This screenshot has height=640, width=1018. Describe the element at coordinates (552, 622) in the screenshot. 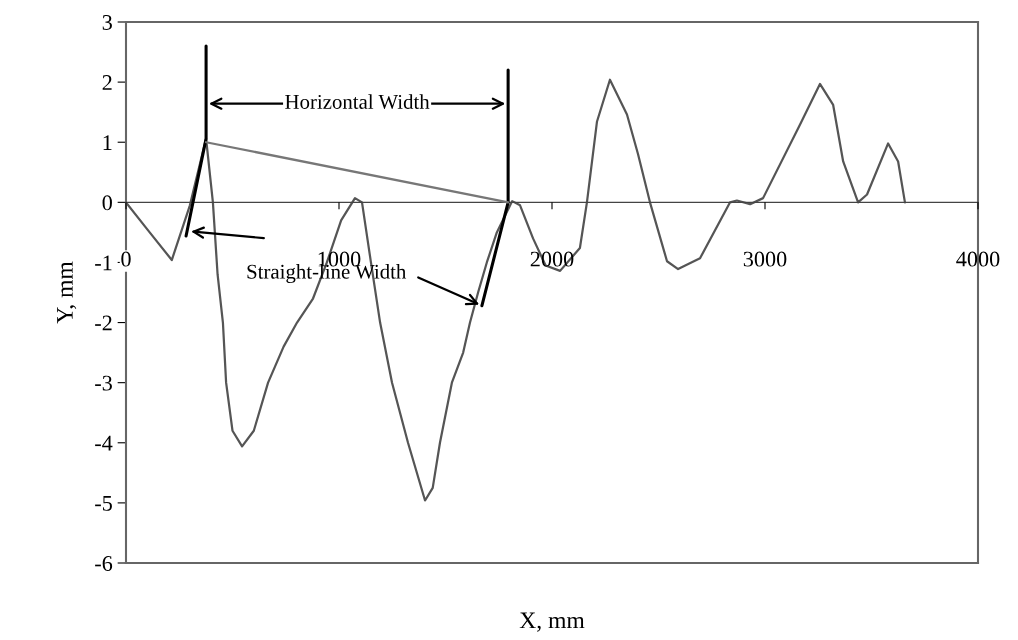

I see `x-axis-title: X, mm` at that location.